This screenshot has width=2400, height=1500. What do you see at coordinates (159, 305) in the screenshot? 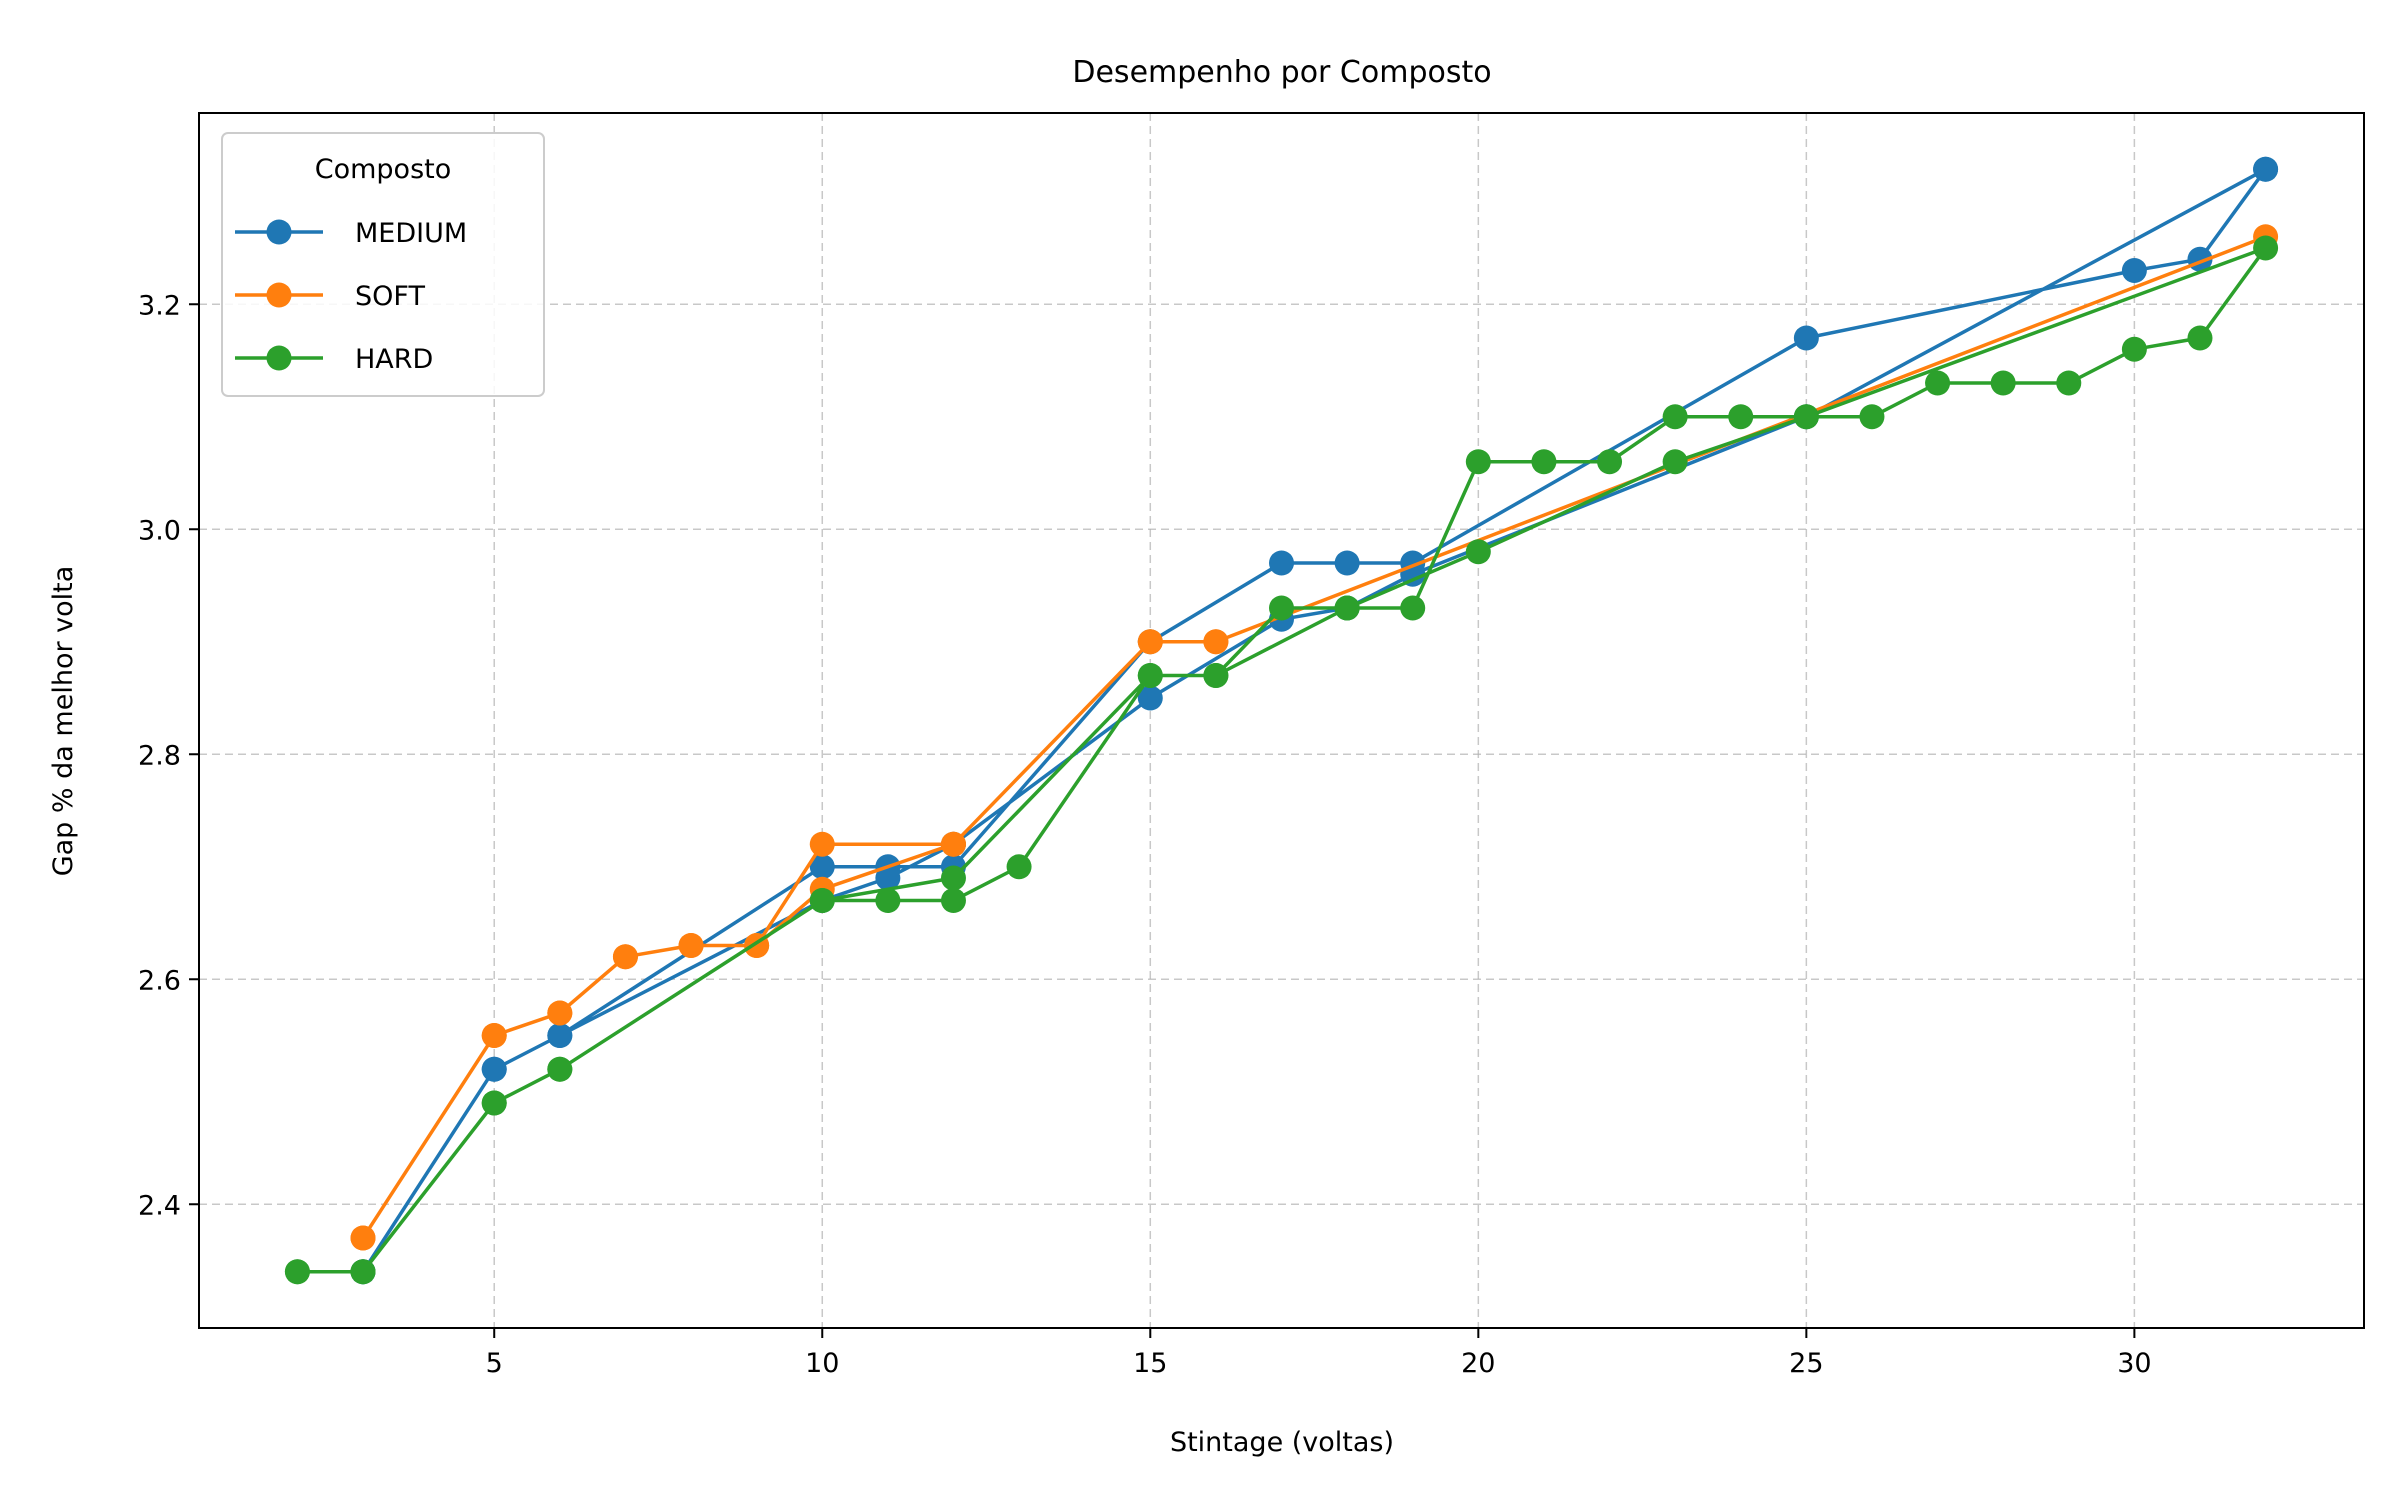
I see `y-tick-label: 3.2` at bounding box center [159, 305].